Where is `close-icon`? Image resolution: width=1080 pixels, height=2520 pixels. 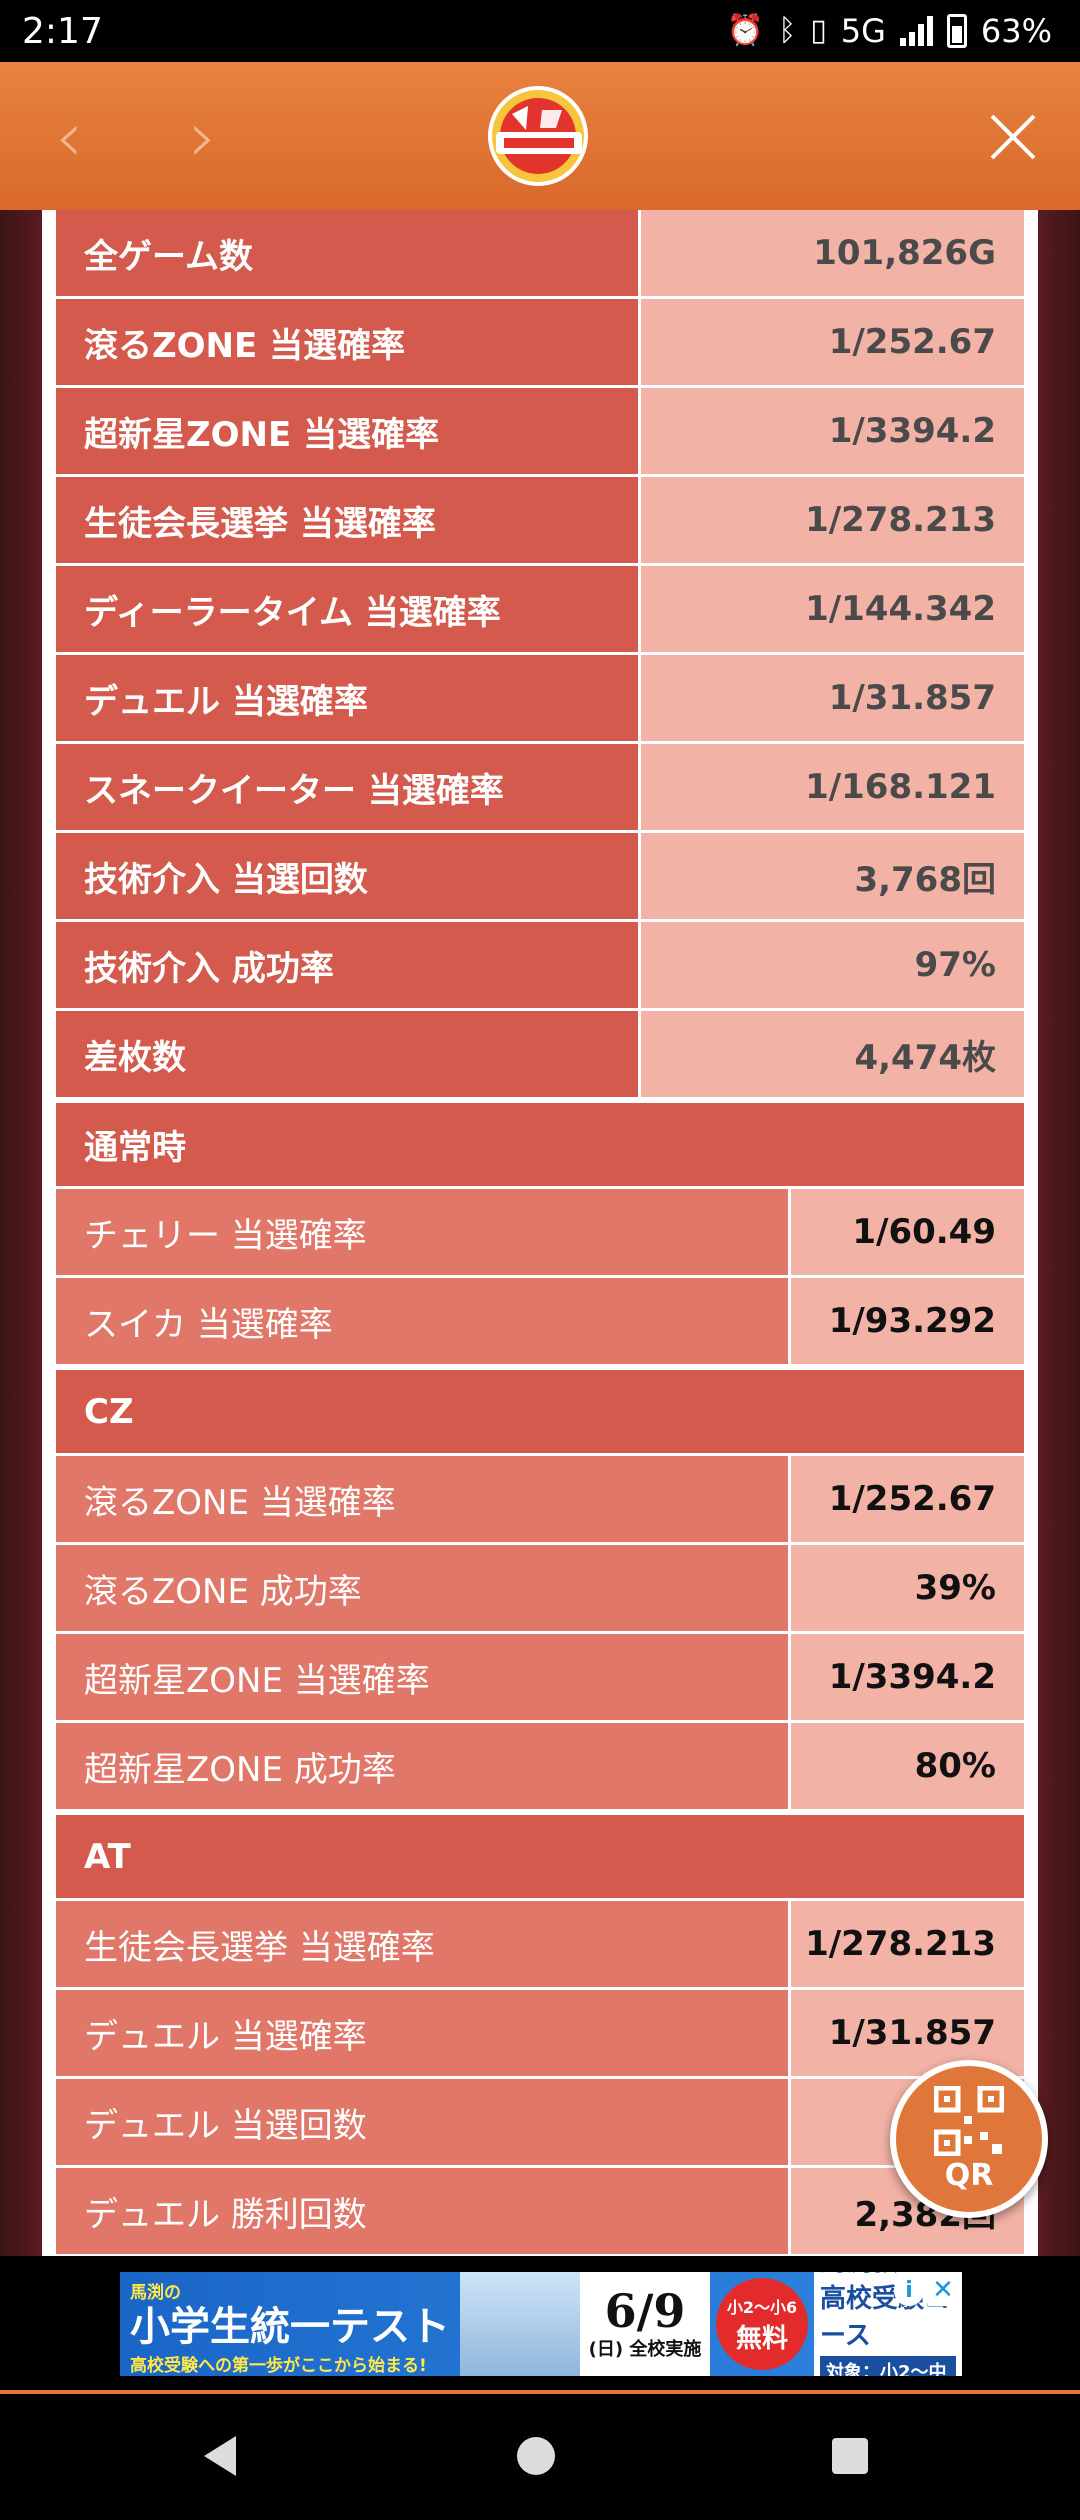
close-icon is located at coordinates (1013, 137).